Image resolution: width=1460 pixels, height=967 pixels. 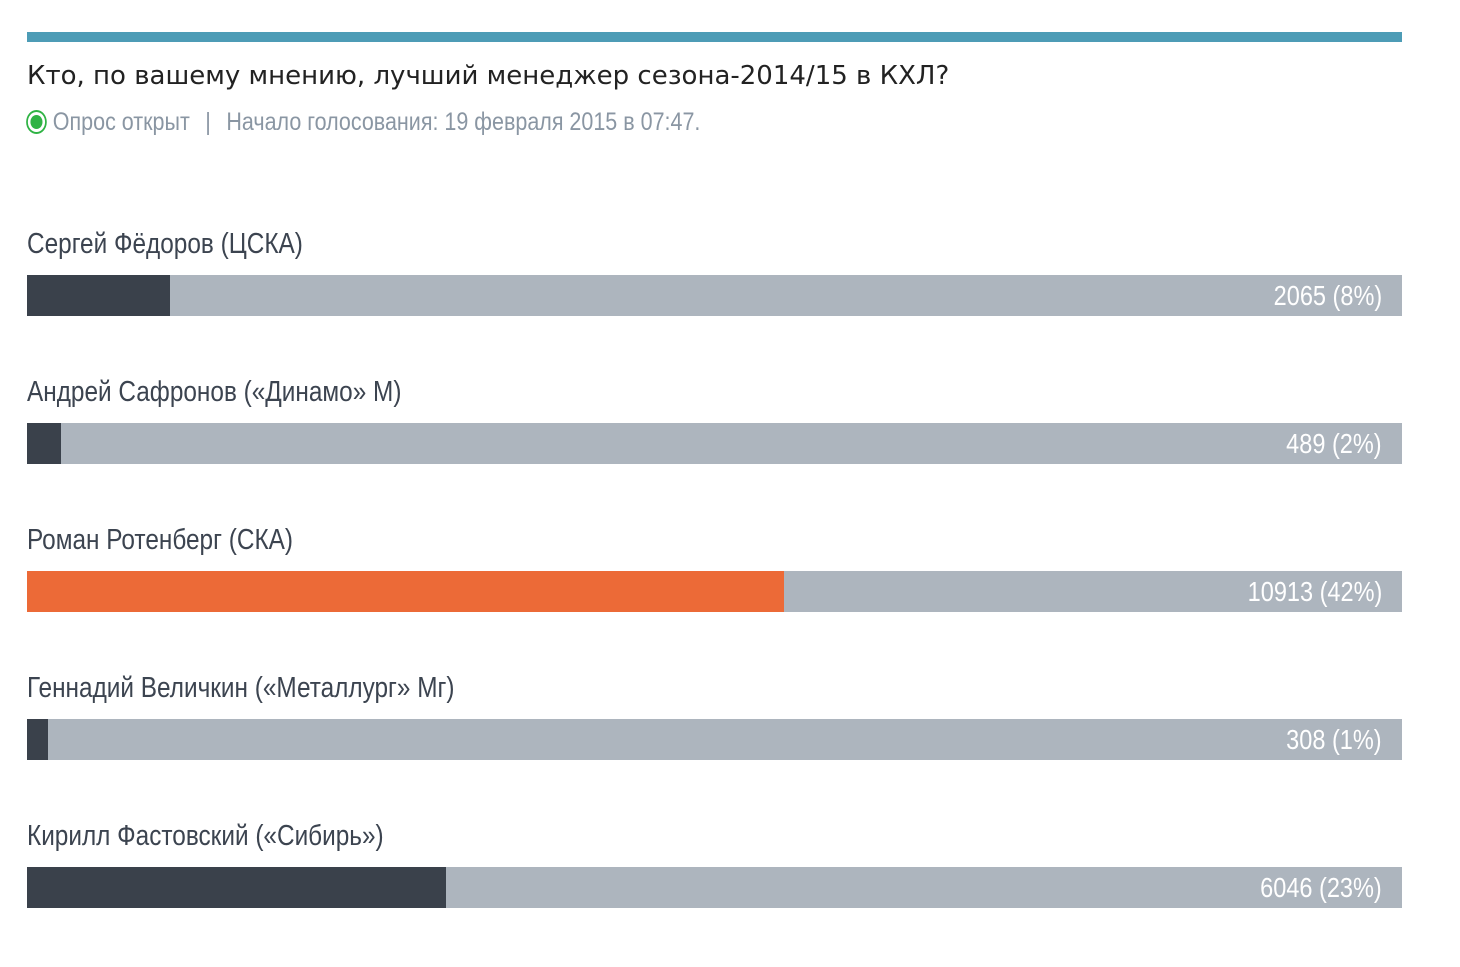 What do you see at coordinates (1334, 739) in the screenshot?
I see `result-value: 308 (1%)` at bounding box center [1334, 739].